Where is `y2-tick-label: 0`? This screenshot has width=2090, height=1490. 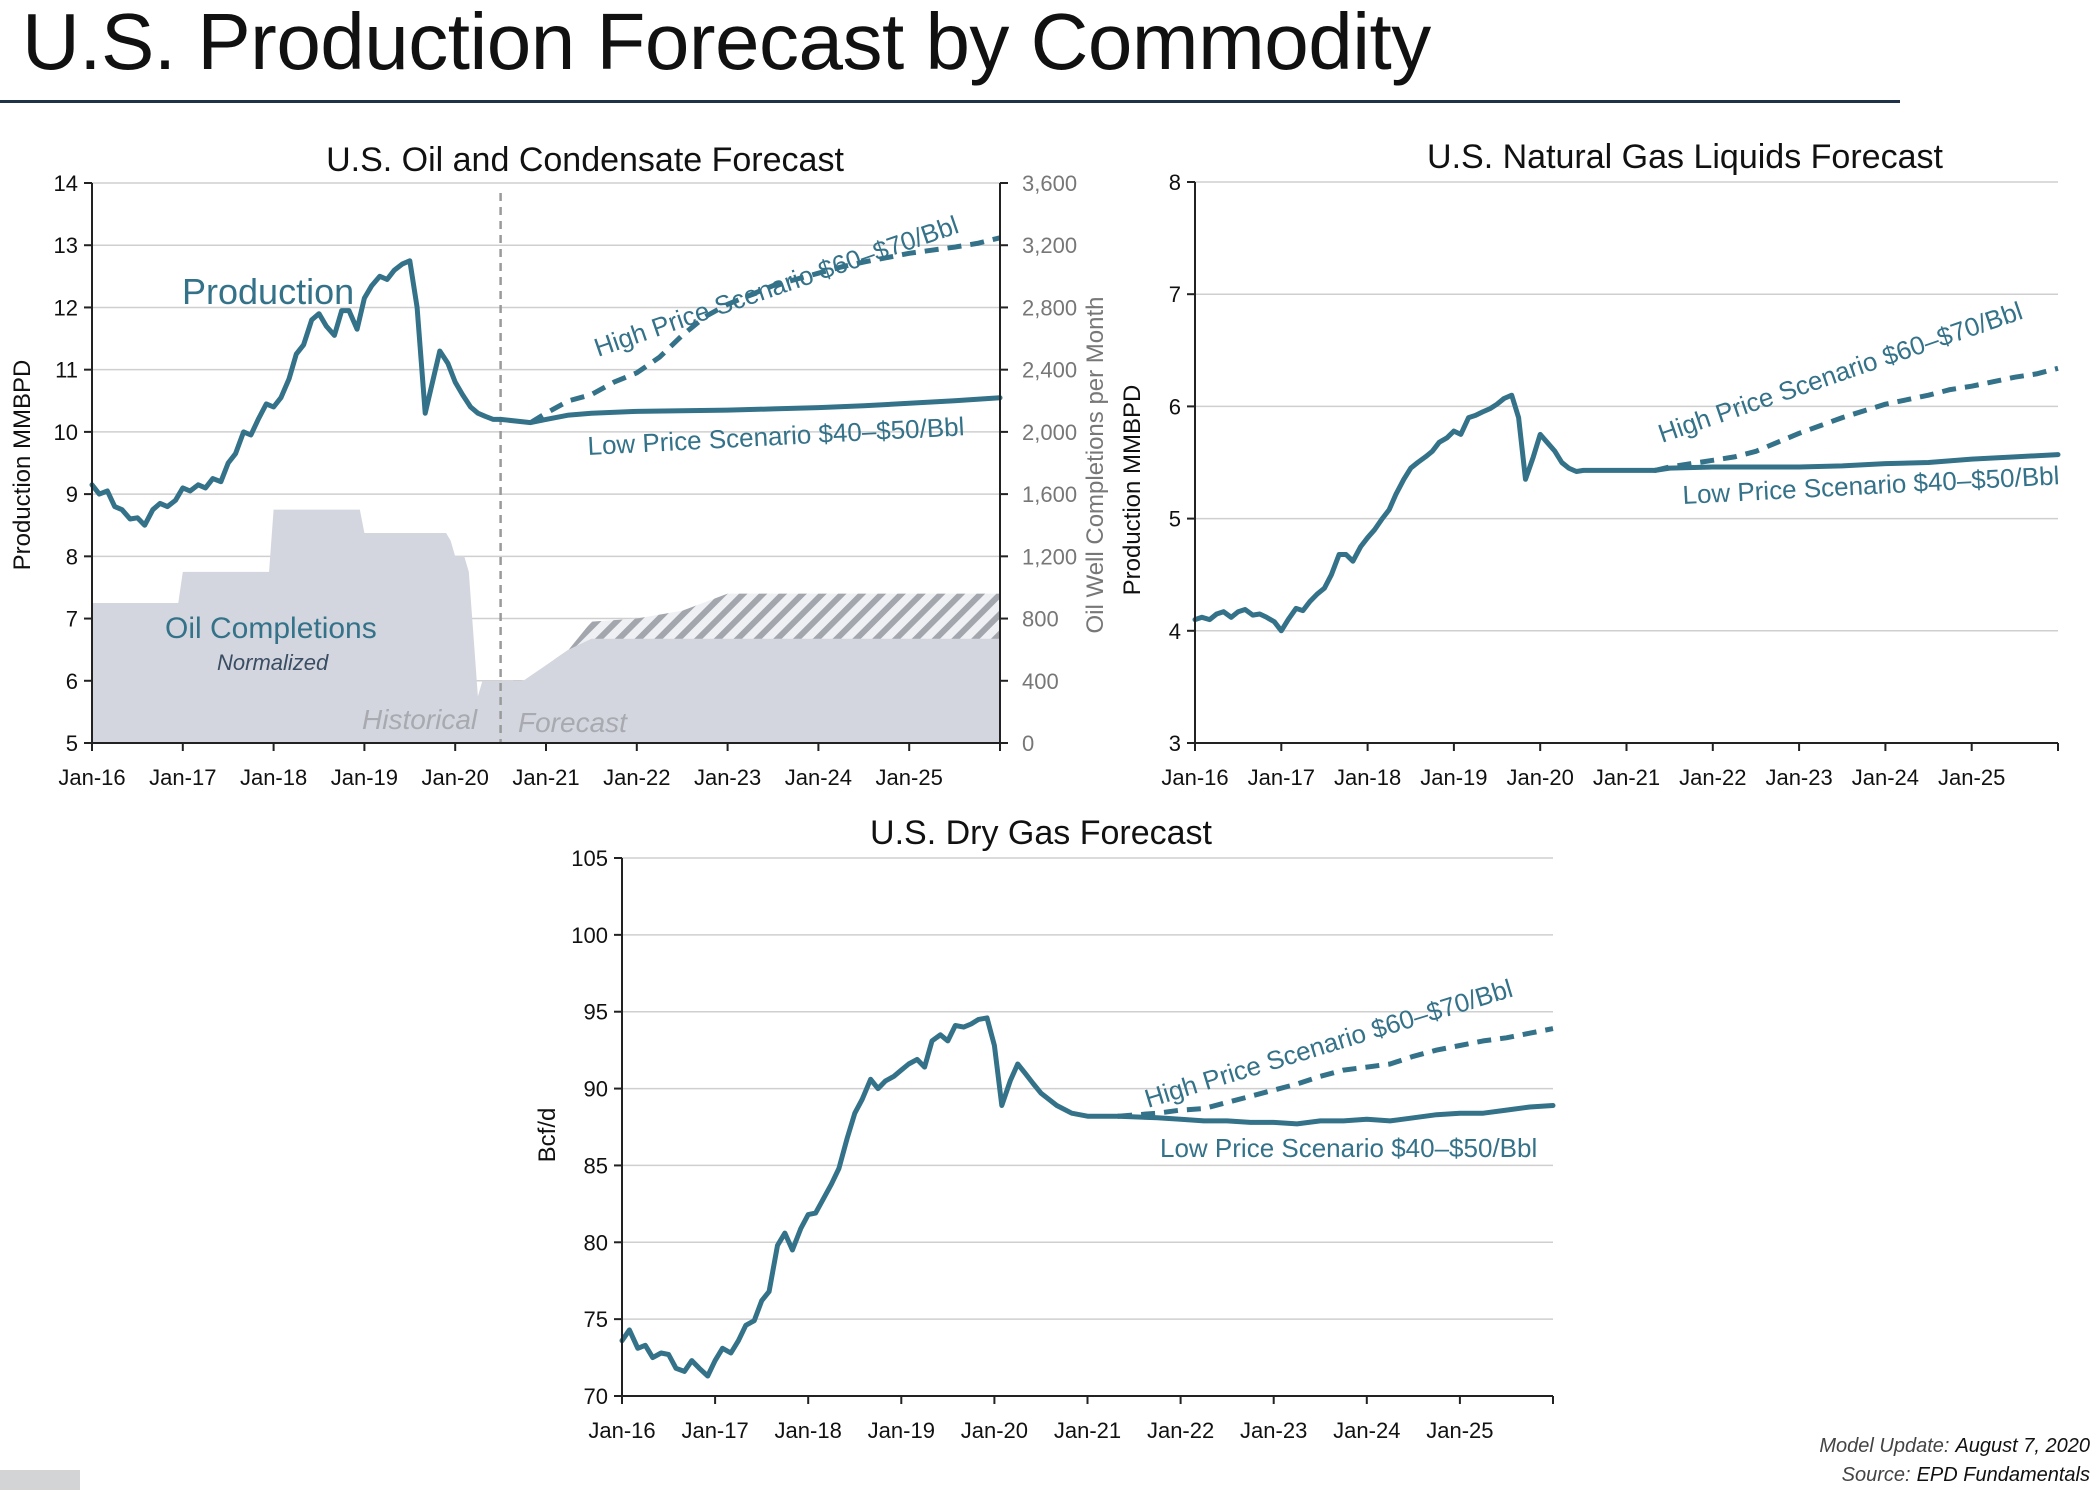 y2-tick-label: 0 is located at coordinates (1028, 743).